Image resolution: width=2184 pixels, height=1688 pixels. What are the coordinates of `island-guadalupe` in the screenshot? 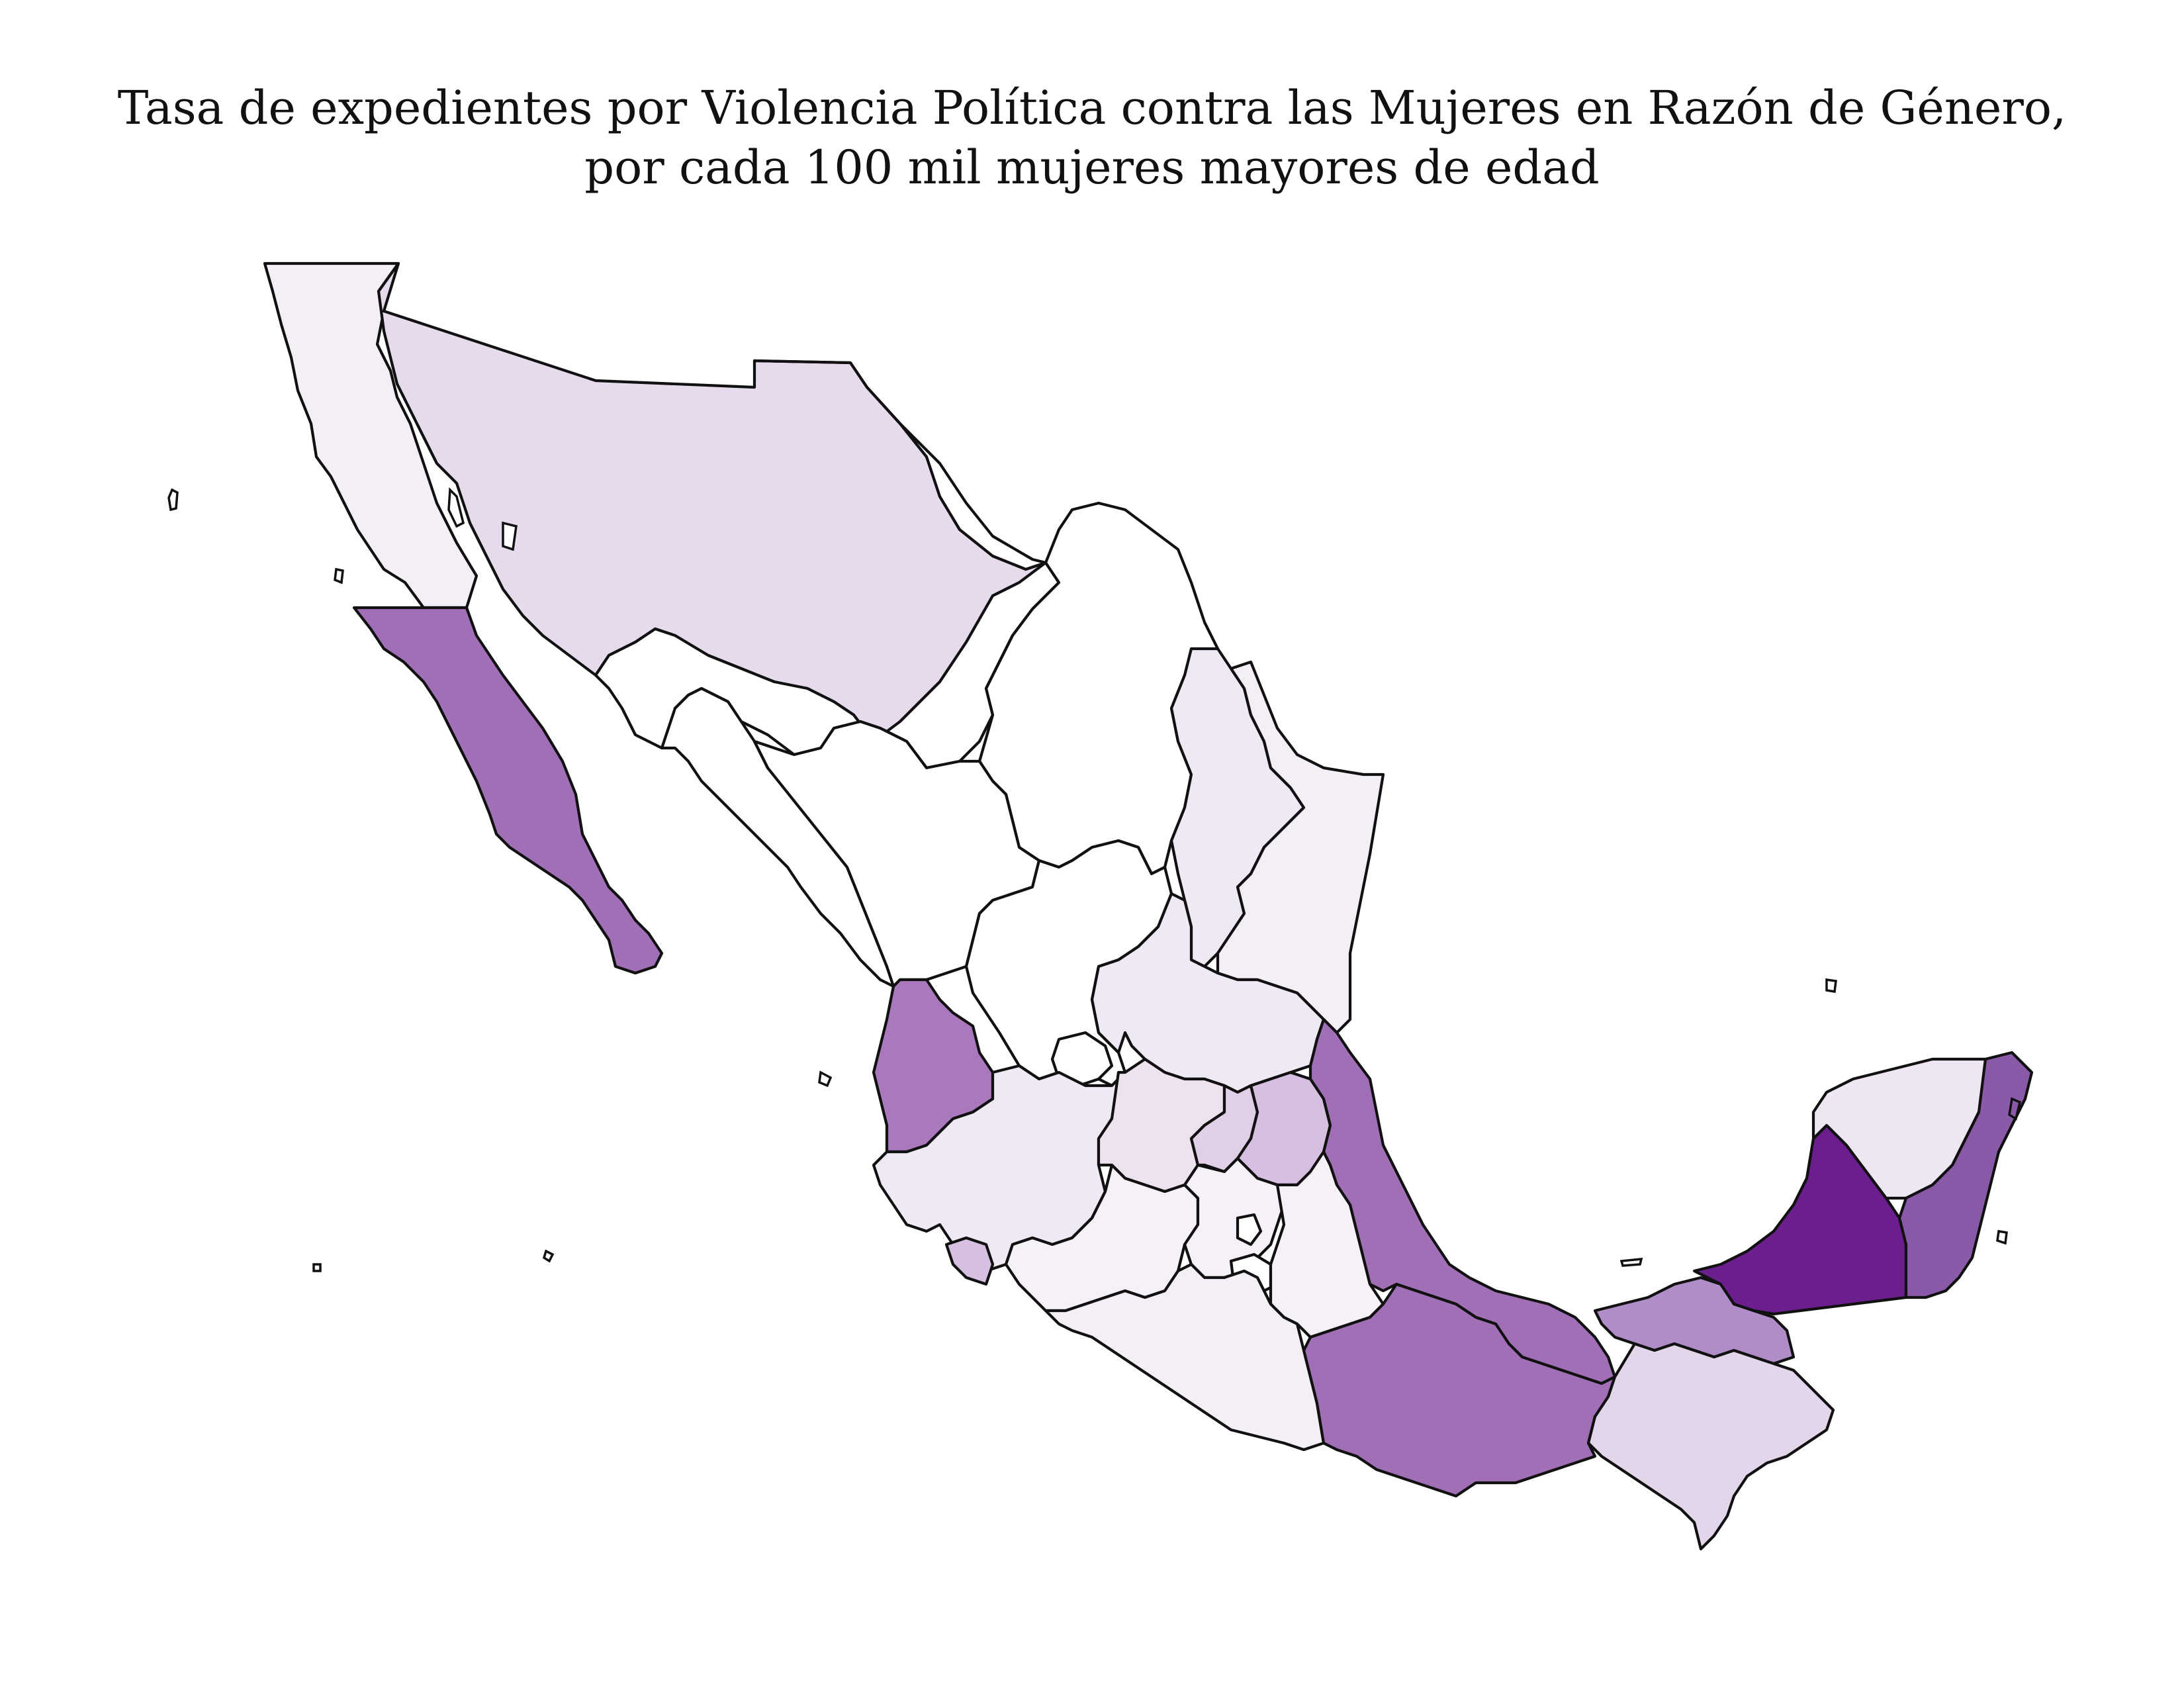 It's located at (173, 500).